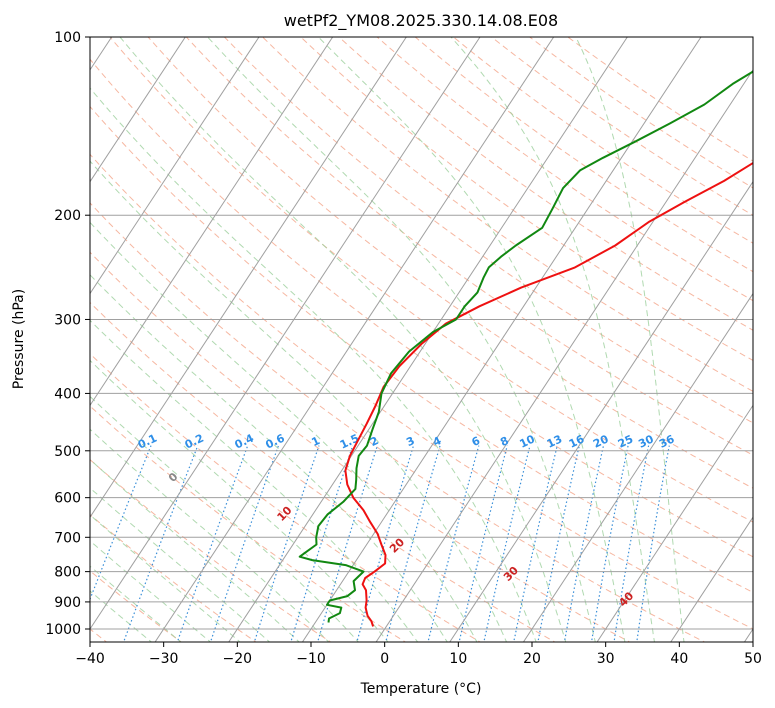  I want to click on mixing-ratio-label: 25, so click(625, 441).